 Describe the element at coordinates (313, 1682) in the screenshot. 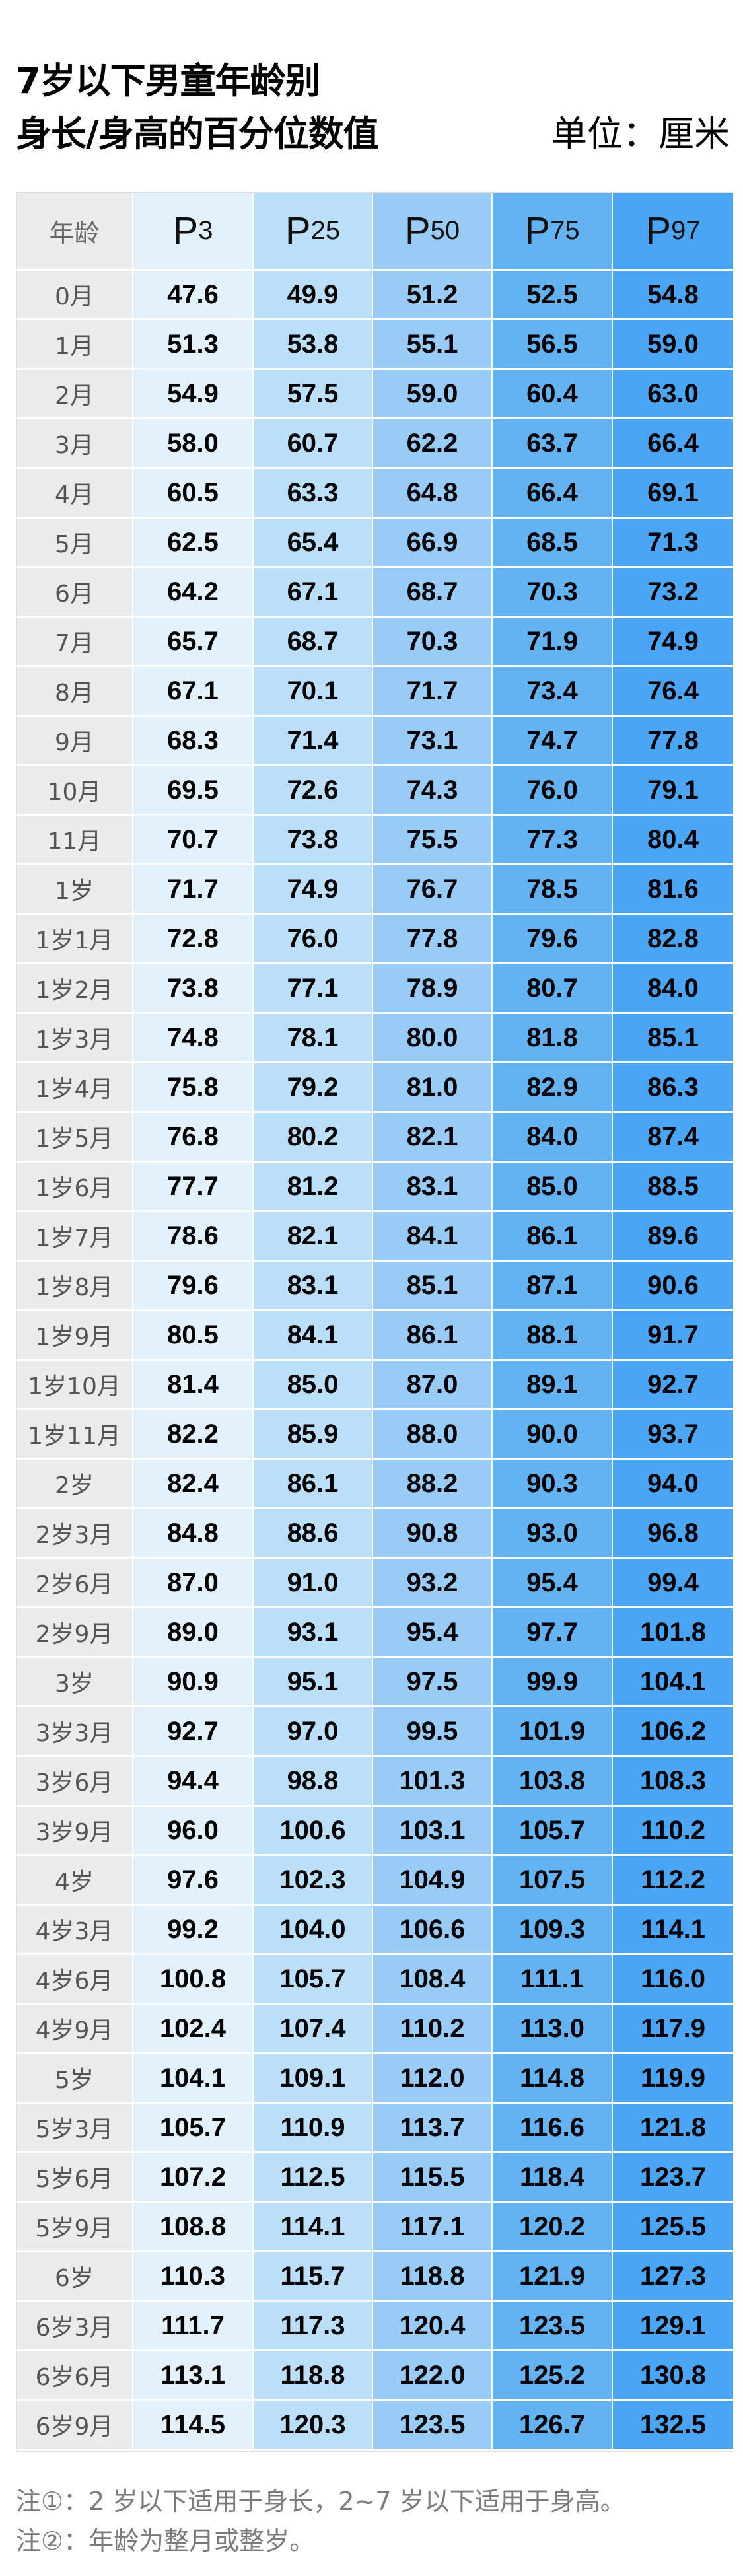

I see `value-cell-p25: 95.1` at that location.